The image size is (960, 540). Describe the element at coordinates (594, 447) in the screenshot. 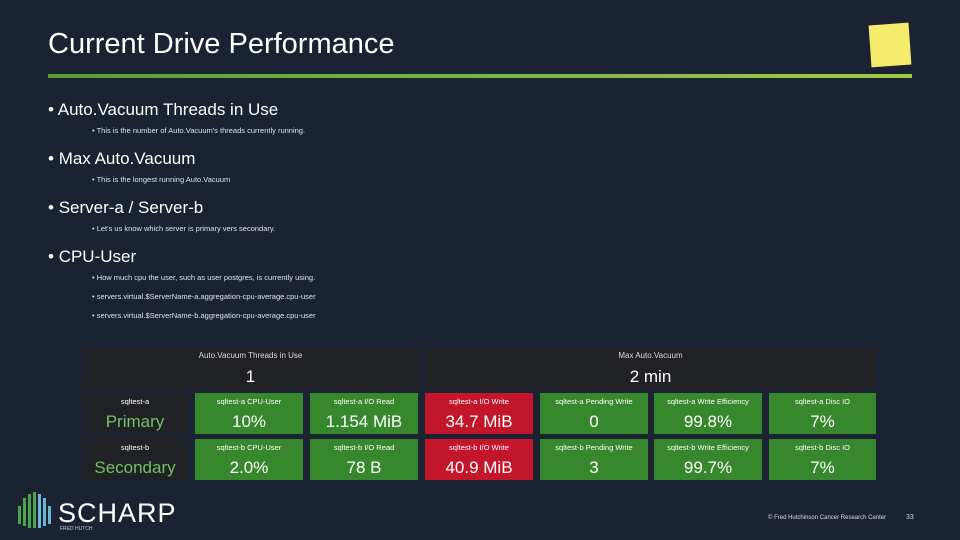

I see `metric-title: sqltest-b Pending Write` at that location.